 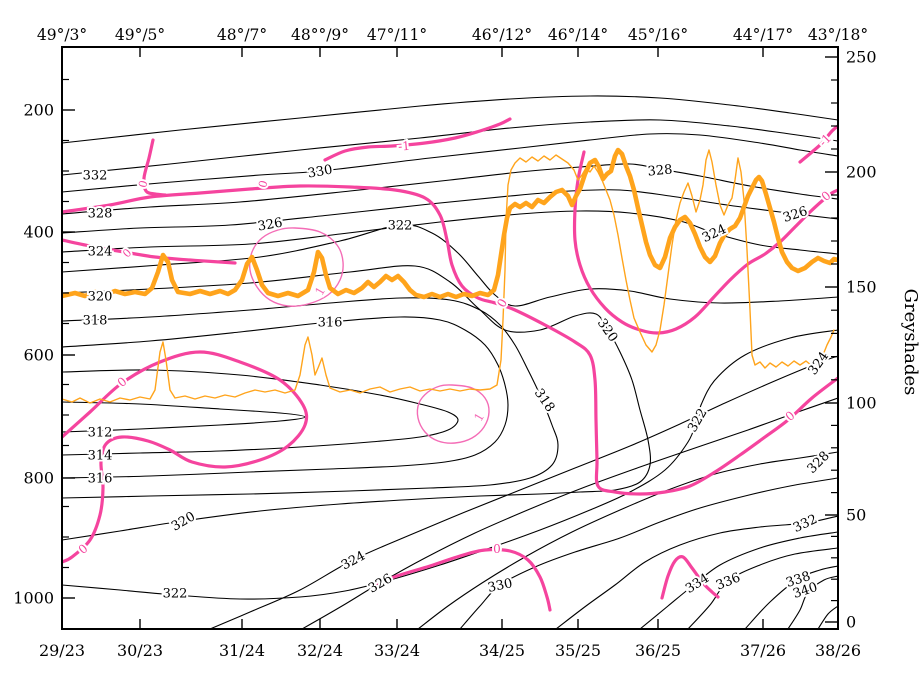 I want to click on bottom-axis-label: 33/24, so click(x=397, y=650).